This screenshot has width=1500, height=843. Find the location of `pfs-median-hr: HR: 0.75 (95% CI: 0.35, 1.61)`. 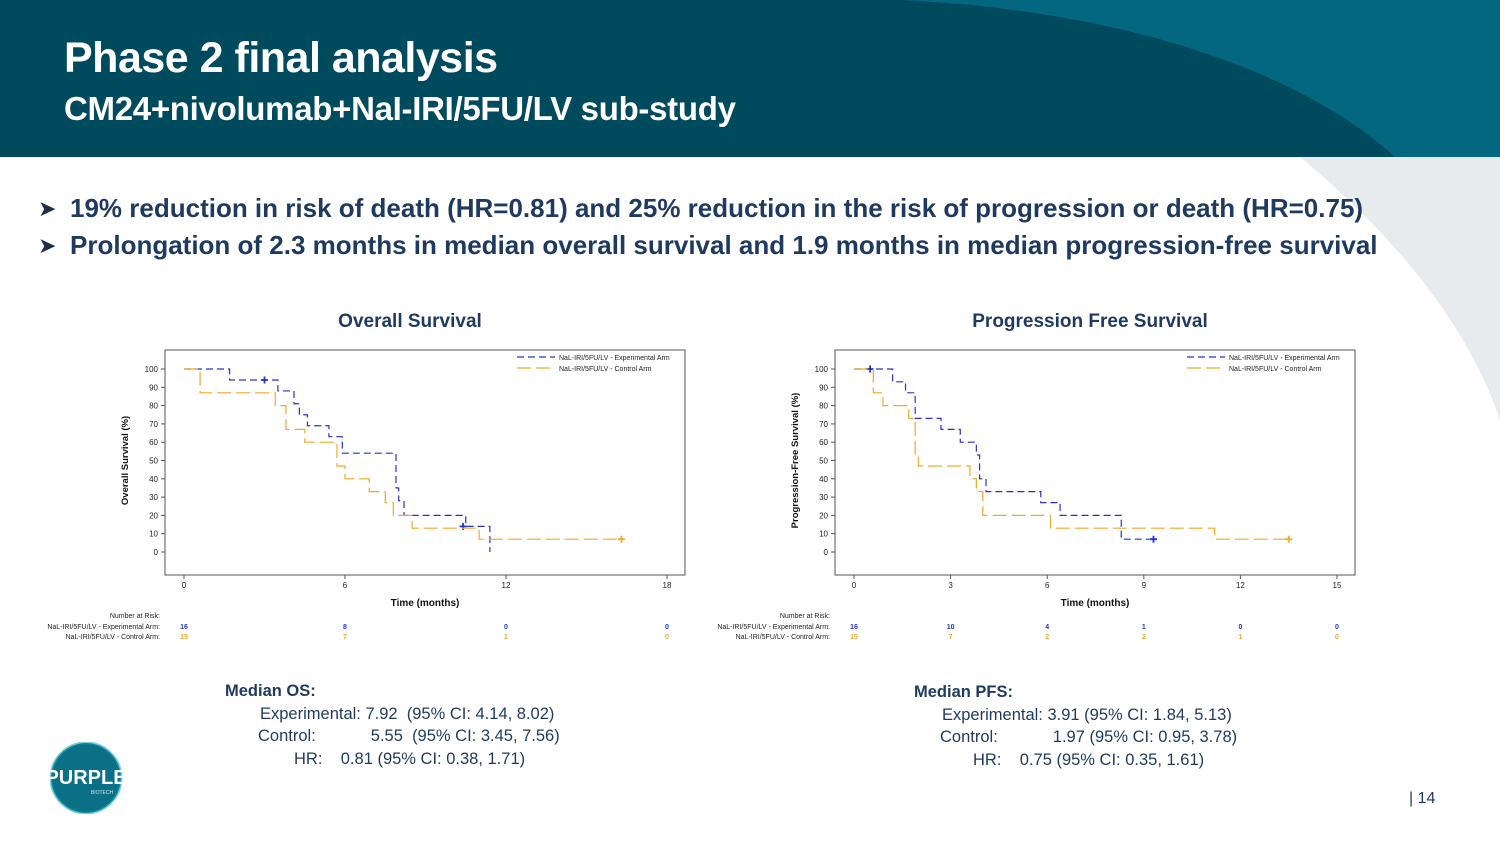

pfs-median-hr: HR: 0.75 (95% CI: 0.35, 1.61) is located at coordinates (1089, 759).